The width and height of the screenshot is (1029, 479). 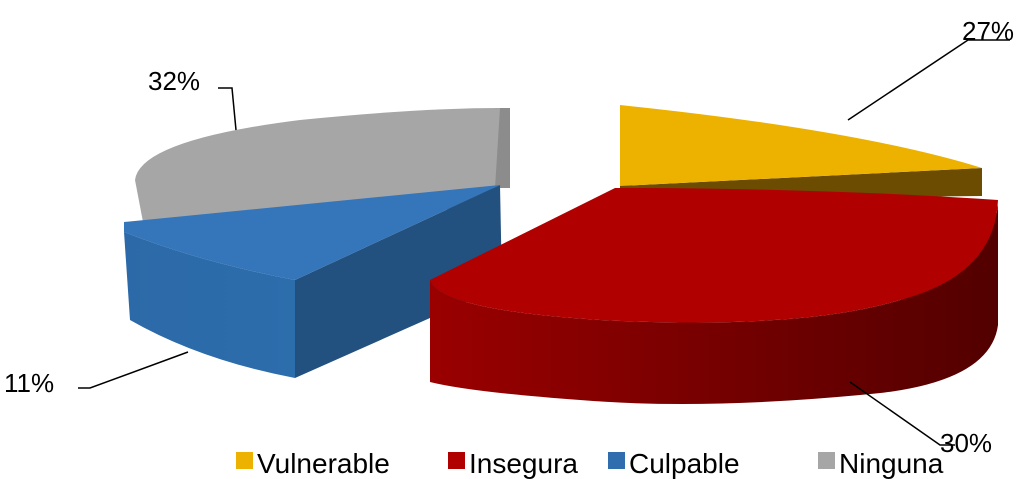 I want to click on data-label-ninguna: 32%, so click(x=174, y=81).